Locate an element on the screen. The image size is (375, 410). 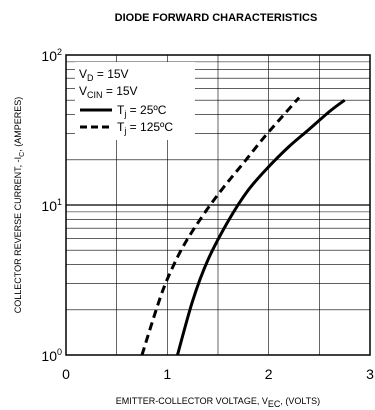
y-tick-label: 10¹ is located at coordinates (51, 205).